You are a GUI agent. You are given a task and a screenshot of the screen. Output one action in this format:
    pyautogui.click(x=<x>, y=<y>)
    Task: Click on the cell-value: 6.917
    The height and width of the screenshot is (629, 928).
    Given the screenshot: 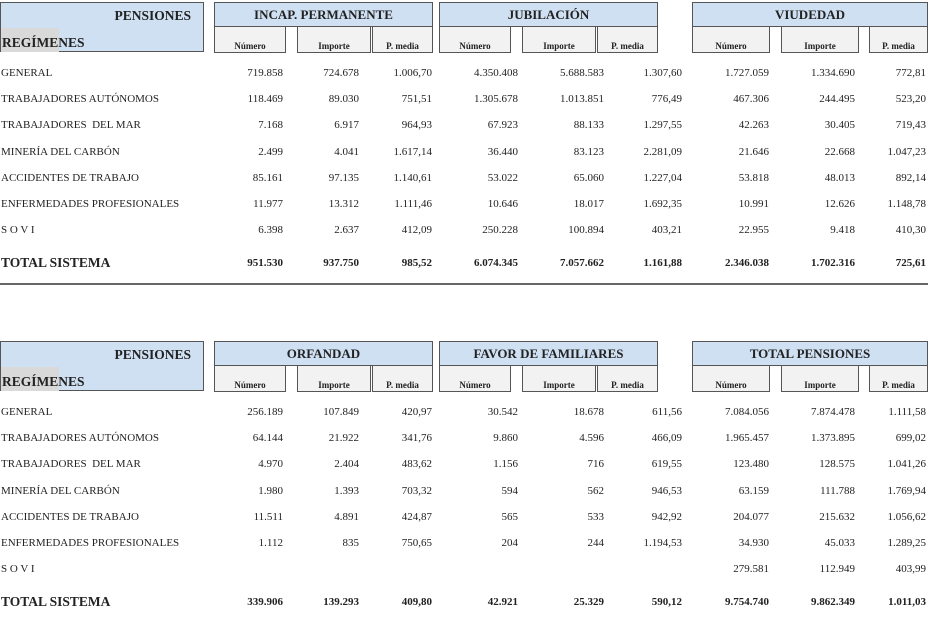 What is the action you would take?
    pyautogui.click(x=346, y=125)
    